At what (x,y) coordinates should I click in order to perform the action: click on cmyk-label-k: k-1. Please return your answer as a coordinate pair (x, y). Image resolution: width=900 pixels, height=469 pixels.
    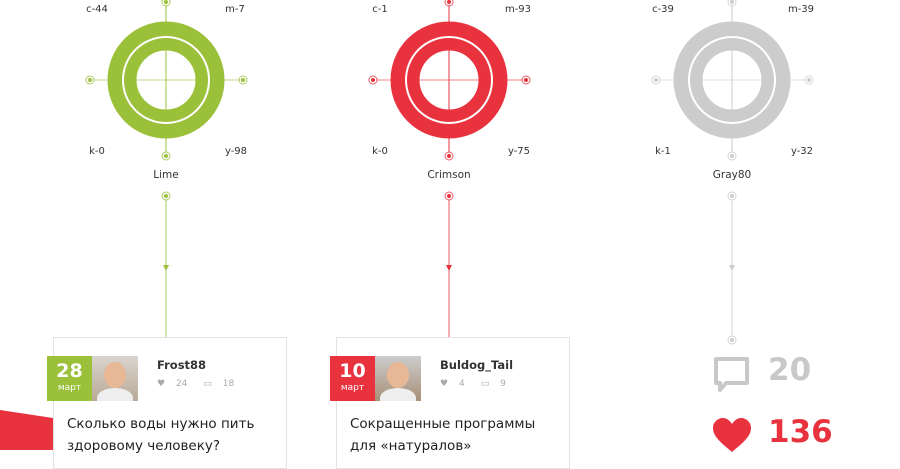
    Looking at the image, I should click on (663, 151).